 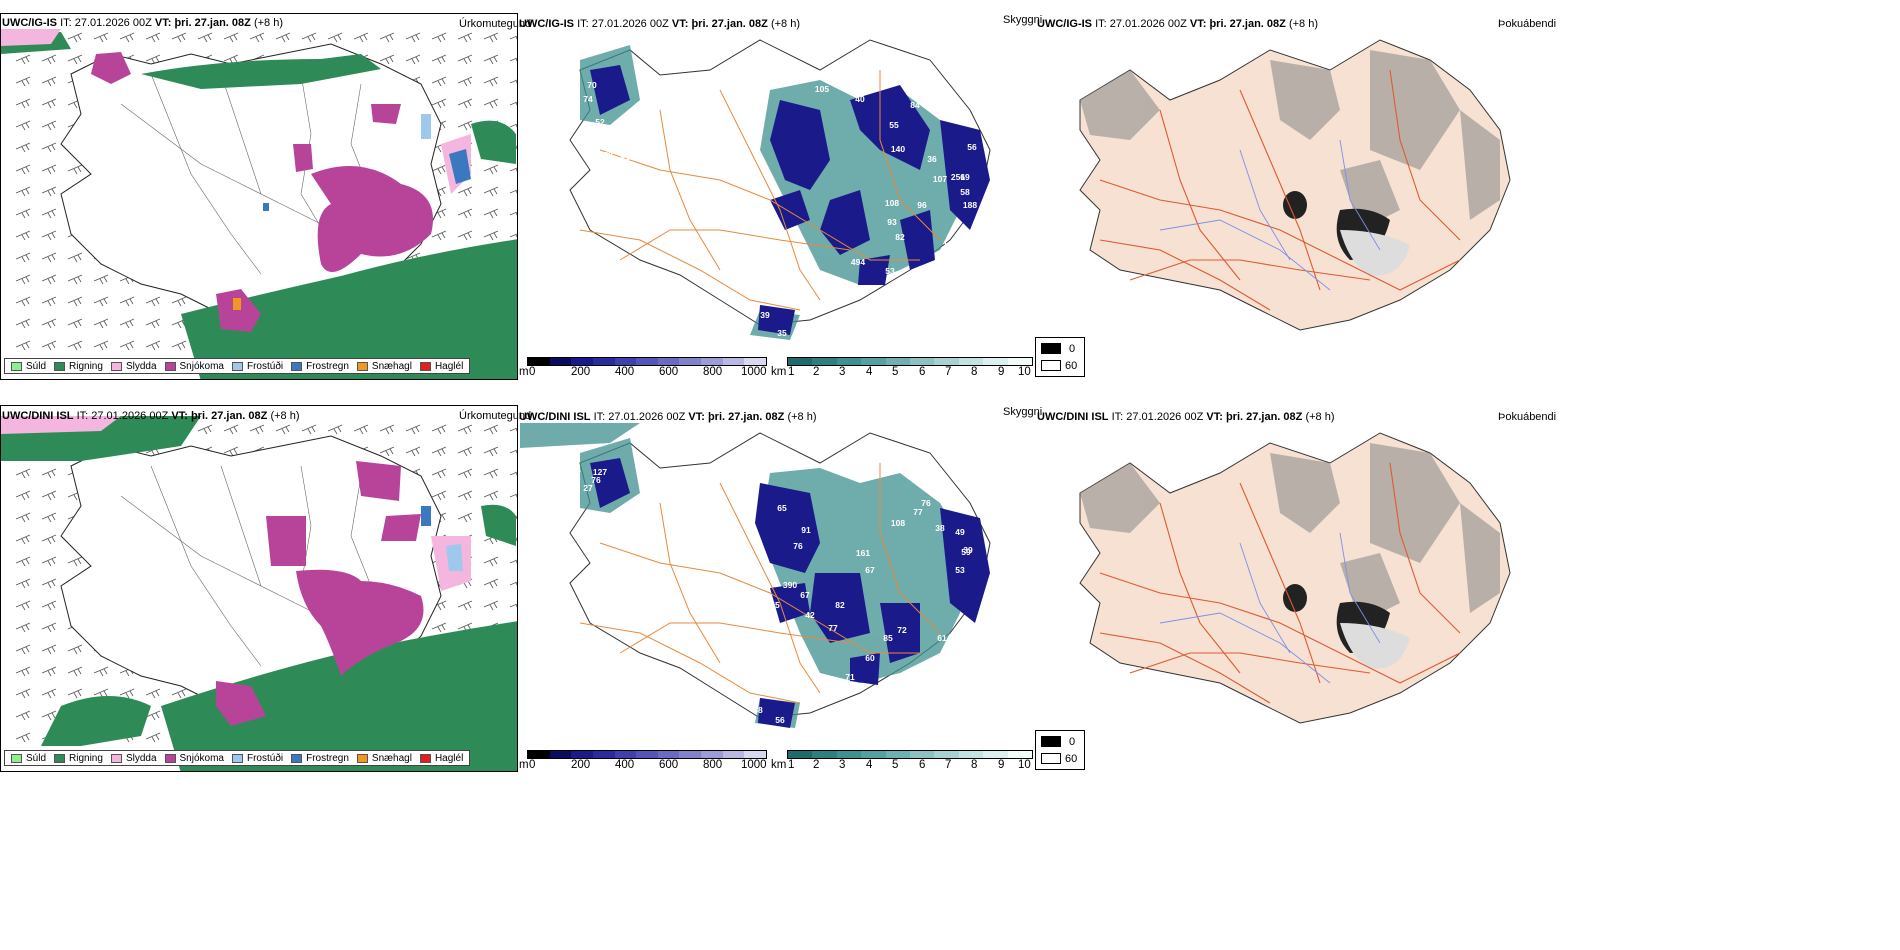 I want to click on visibility-value-label: 162, so click(x=562, y=75).